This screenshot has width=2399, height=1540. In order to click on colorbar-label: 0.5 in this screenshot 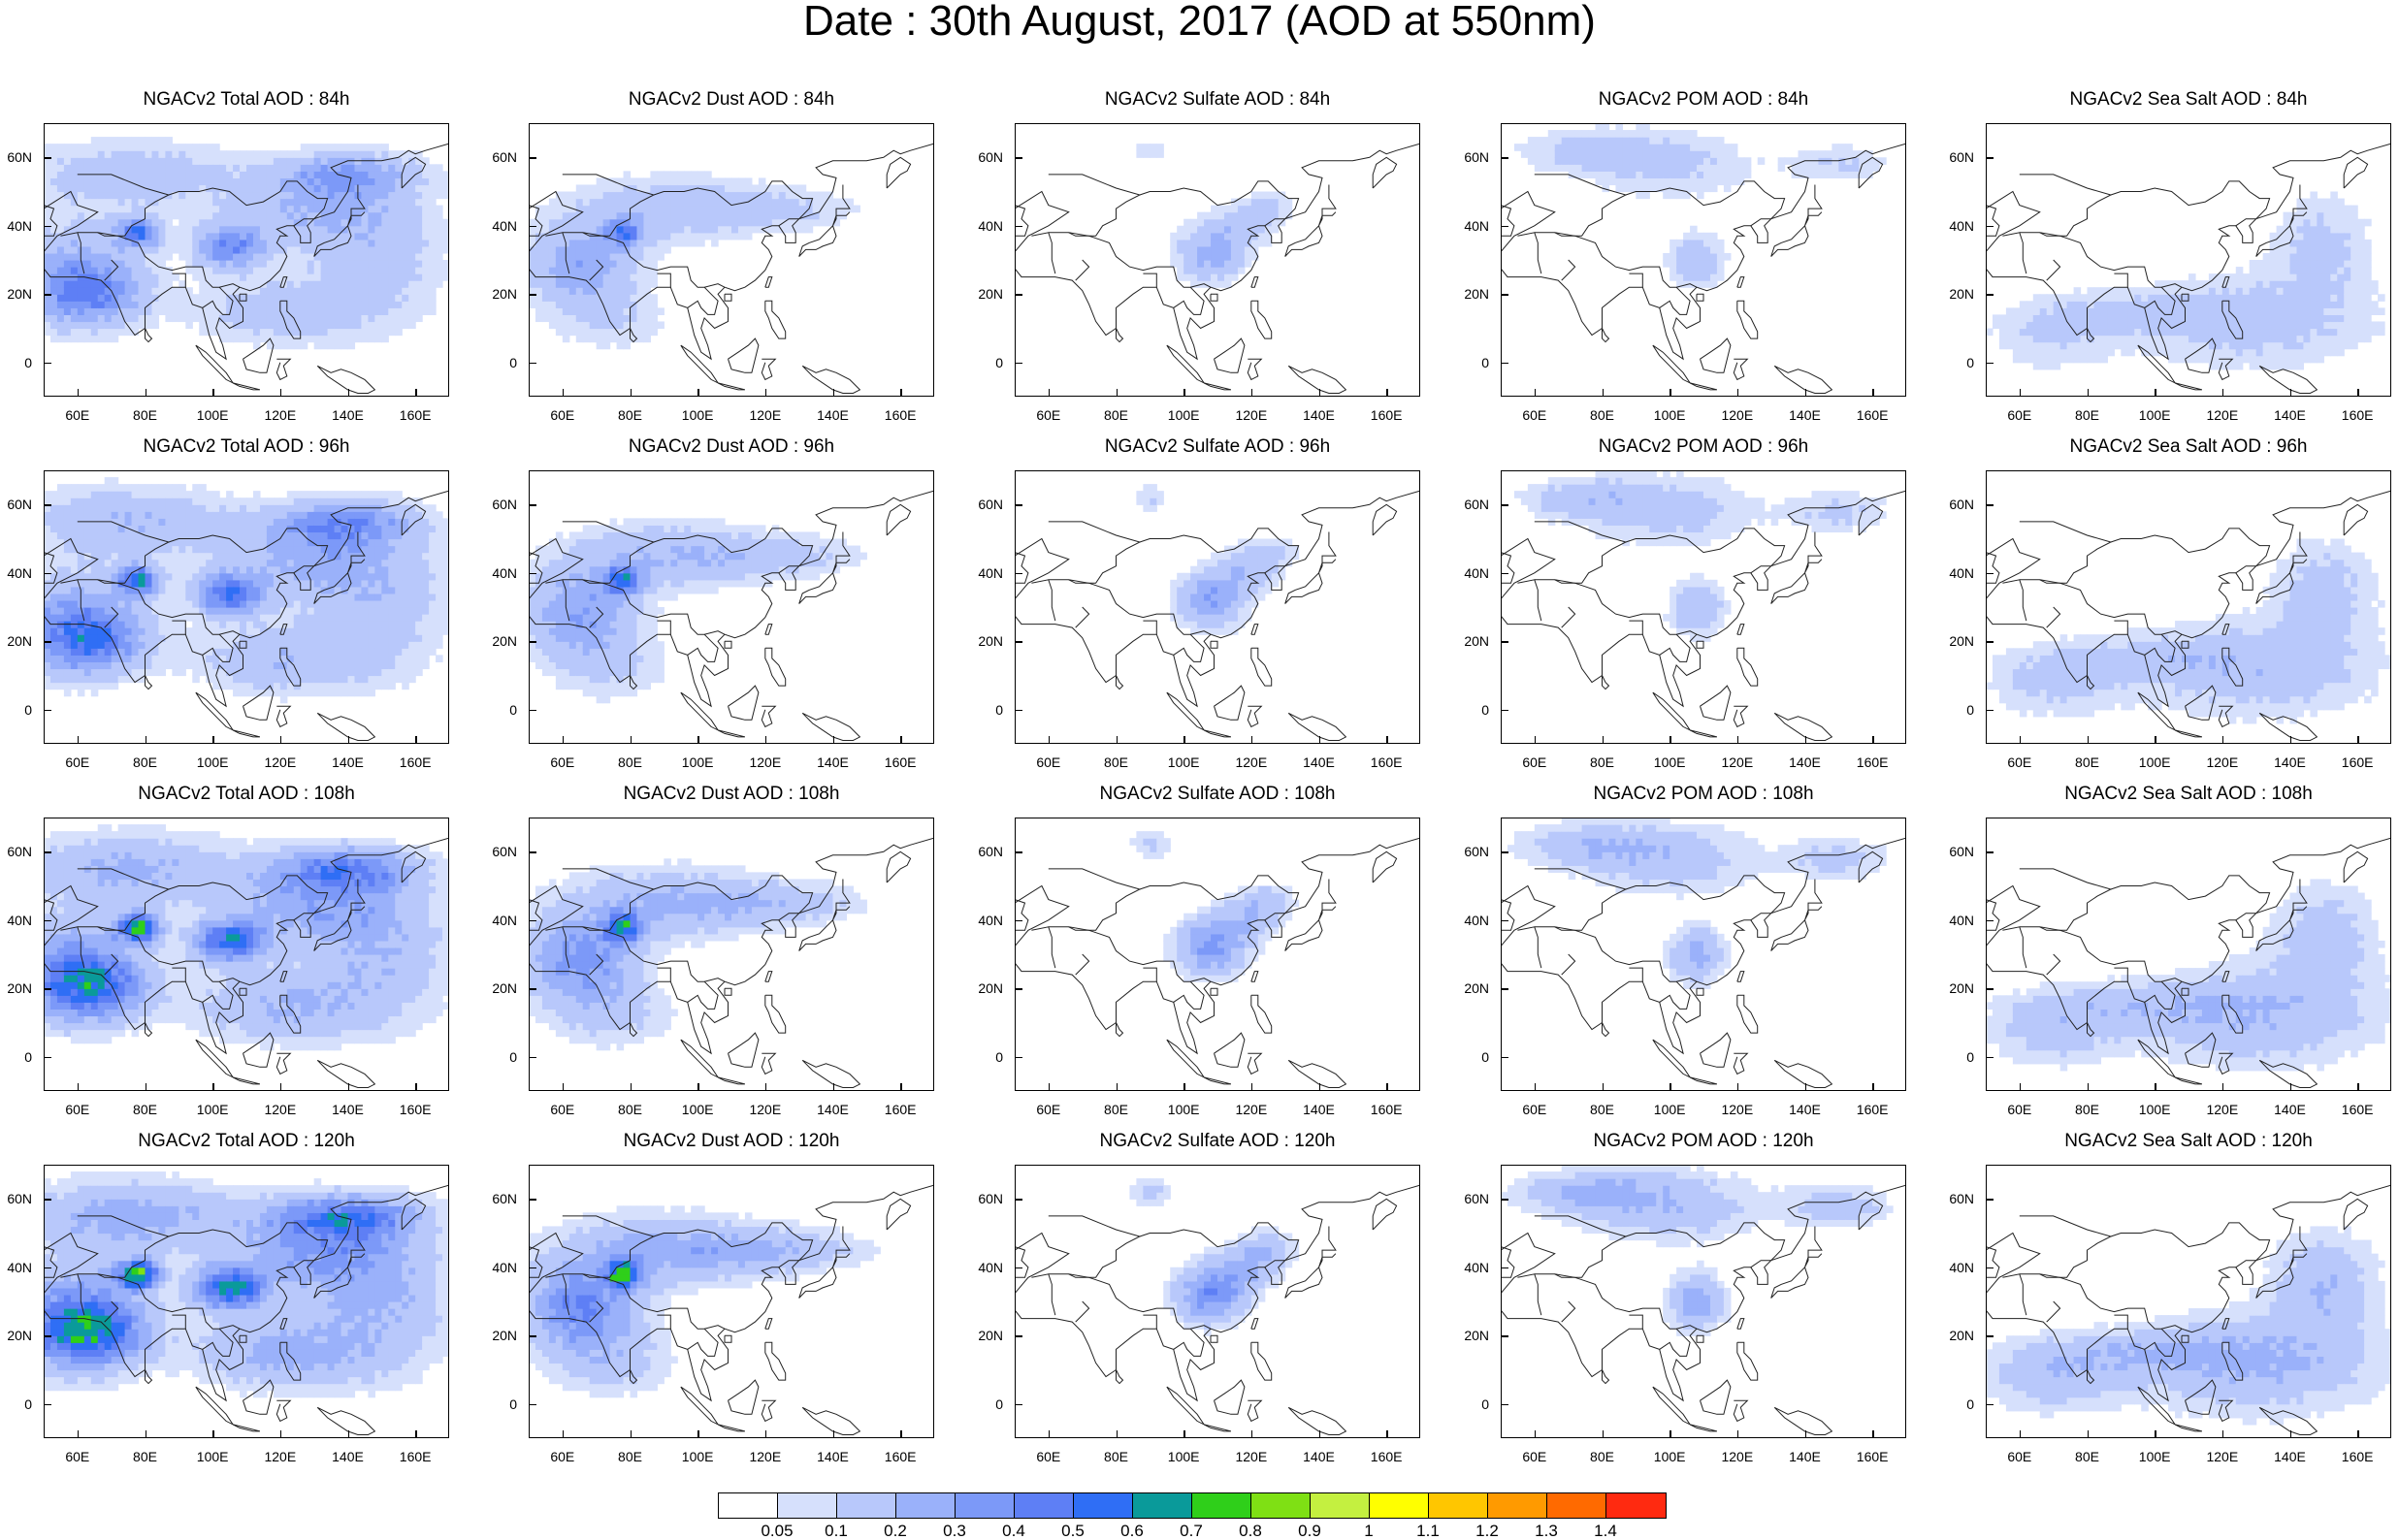, I will do `click(1073, 1531)`.